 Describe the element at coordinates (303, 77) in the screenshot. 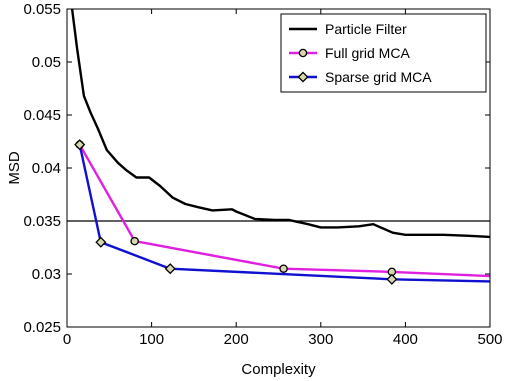

I see `legend-diamond-marker` at that location.